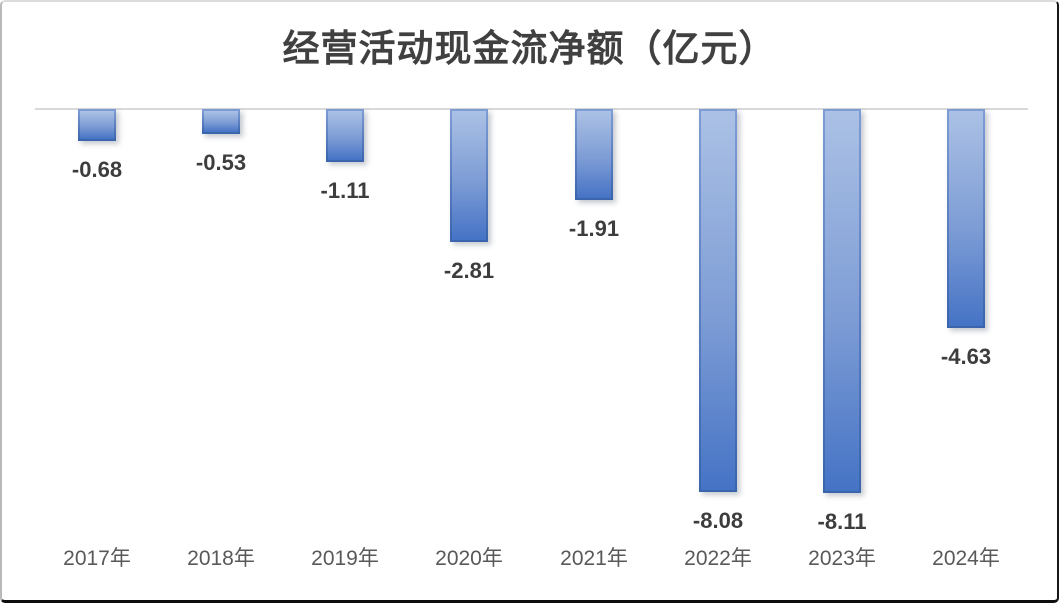 Image resolution: width=1059 pixels, height=603 pixels. I want to click on bar-2021年, so click(594, 154).